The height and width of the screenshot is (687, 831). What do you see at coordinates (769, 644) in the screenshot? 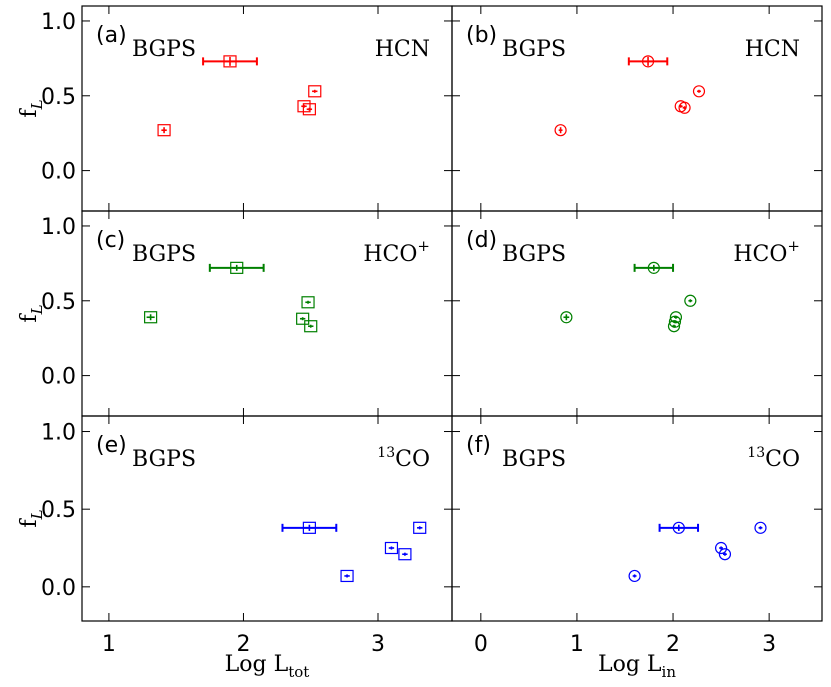
I see `x-tick-label: 3` at bounding box center [769, 644].